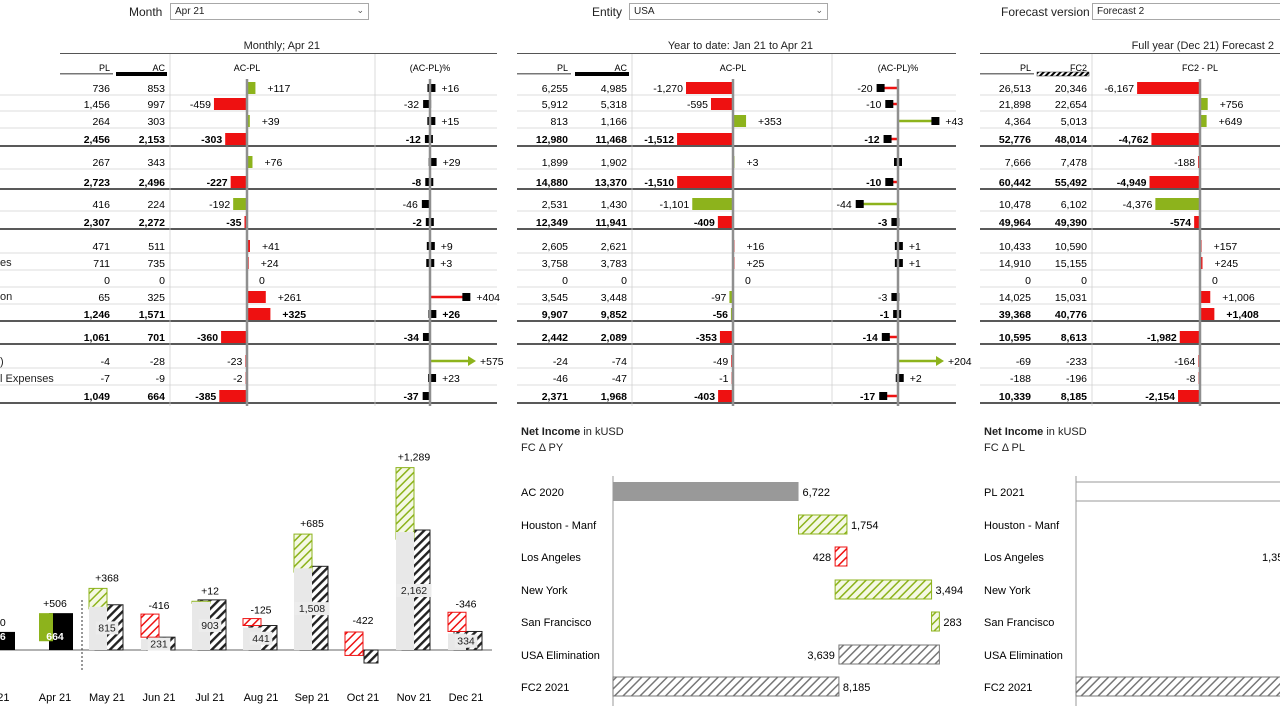  What do you see at coordinates (156, 298) in the screenshot?
I see `ac-value: 325` at bounding box center [156, 298].